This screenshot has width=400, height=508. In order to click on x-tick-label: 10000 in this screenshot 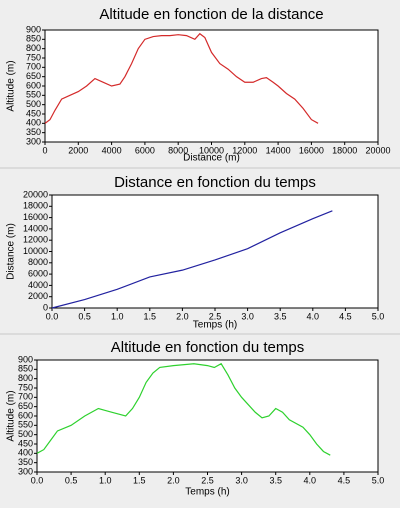, I will do `click(211, 150)`.